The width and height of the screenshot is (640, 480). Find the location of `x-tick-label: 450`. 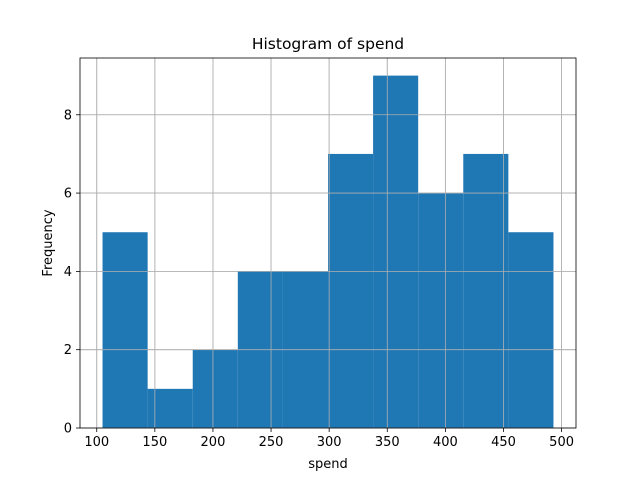

x-tick-label: 450 is located at coordinates (503, 442).